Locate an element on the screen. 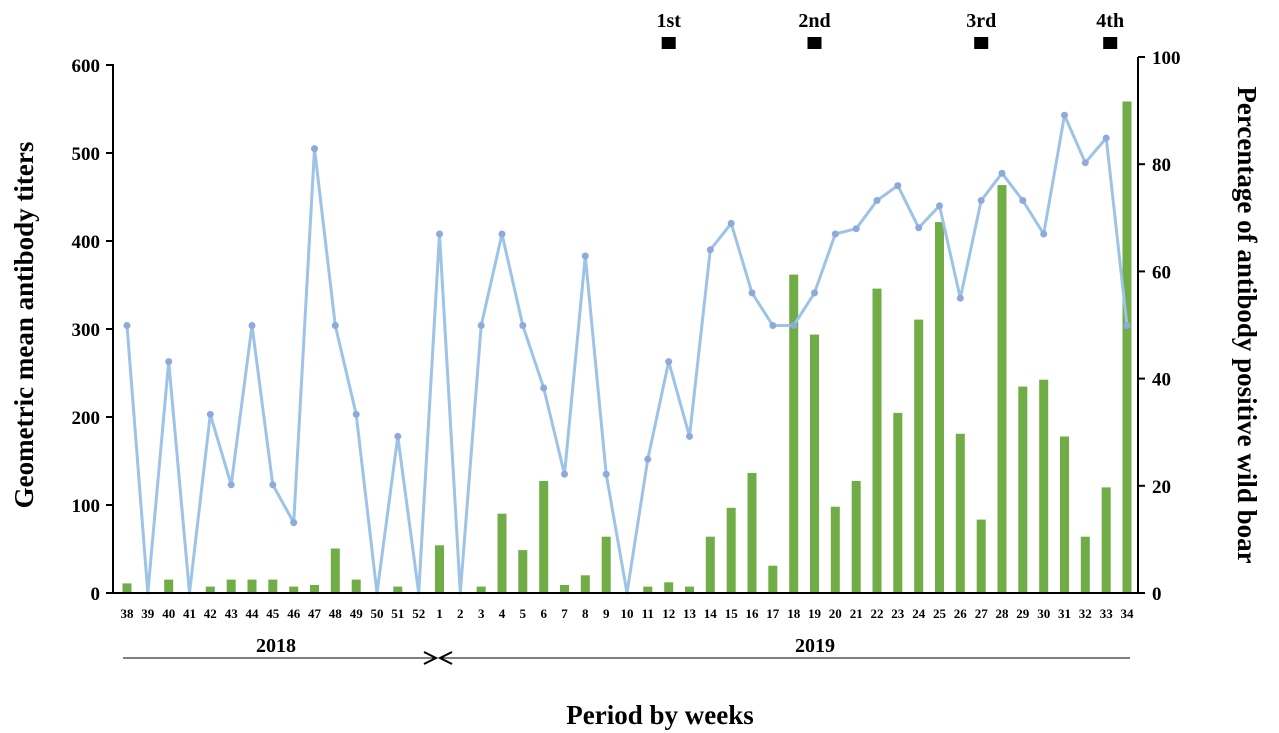 Image resolution: width=1279 pixels, height=733 pixels. x-tick-label: 27 is located at coordinates (982, 613).